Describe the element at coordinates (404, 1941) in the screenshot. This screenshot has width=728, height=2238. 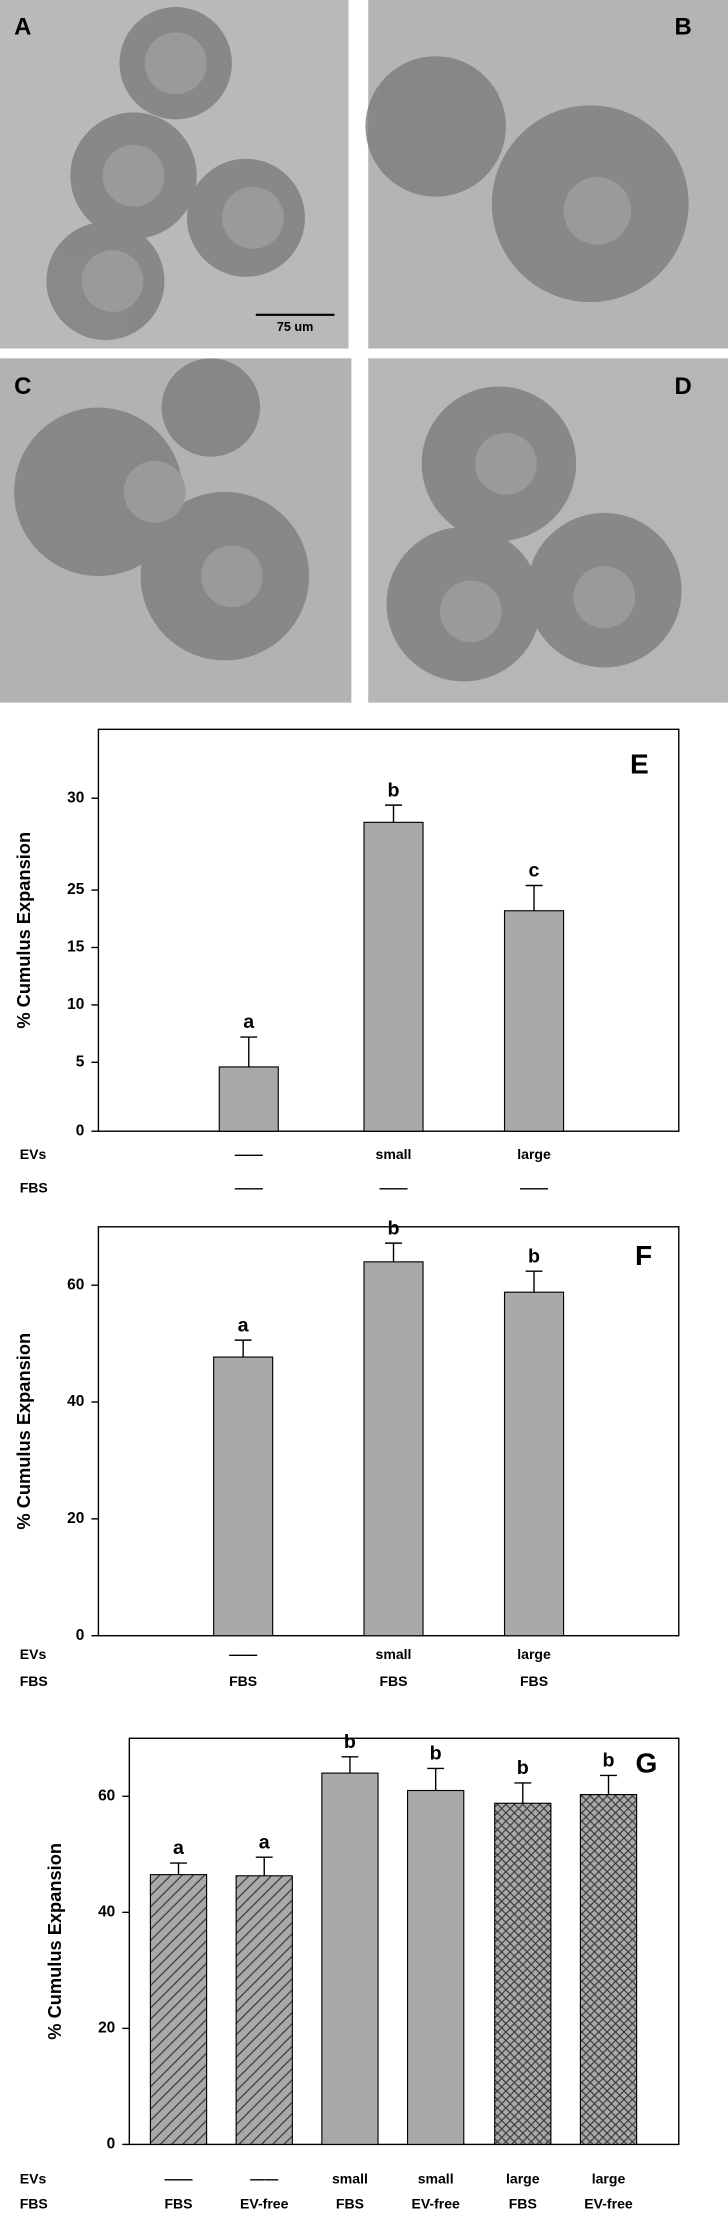
I see `plot-frame` at that location.